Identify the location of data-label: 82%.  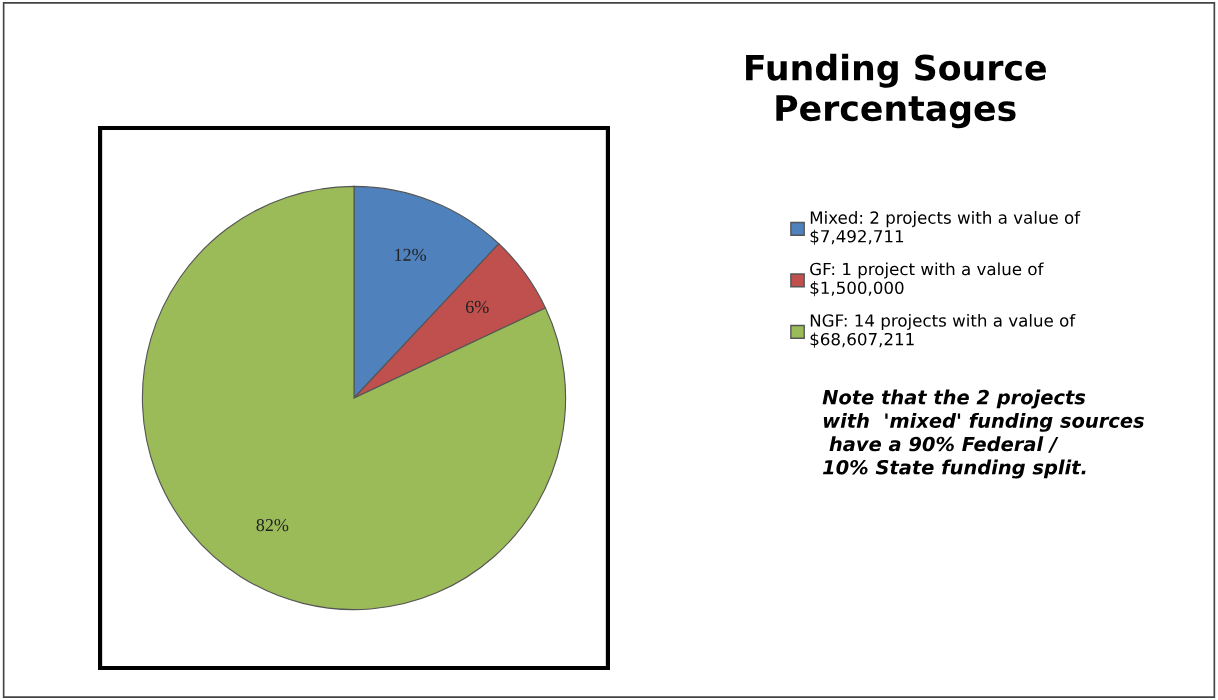
(272, 525).